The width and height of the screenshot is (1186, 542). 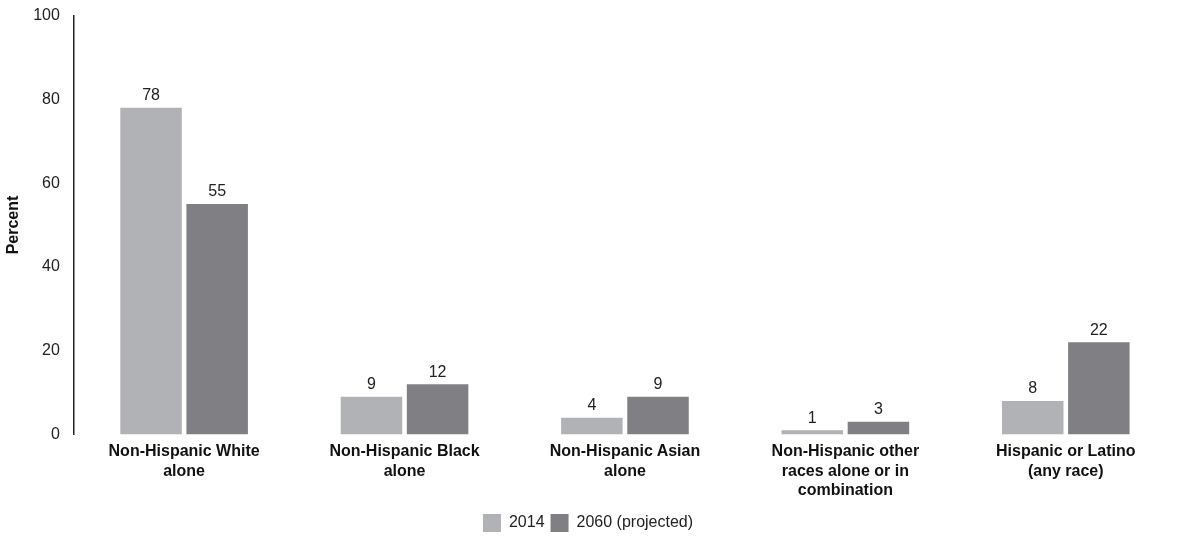 I want to click on data-label: 22, so click(x=1098, y=329).